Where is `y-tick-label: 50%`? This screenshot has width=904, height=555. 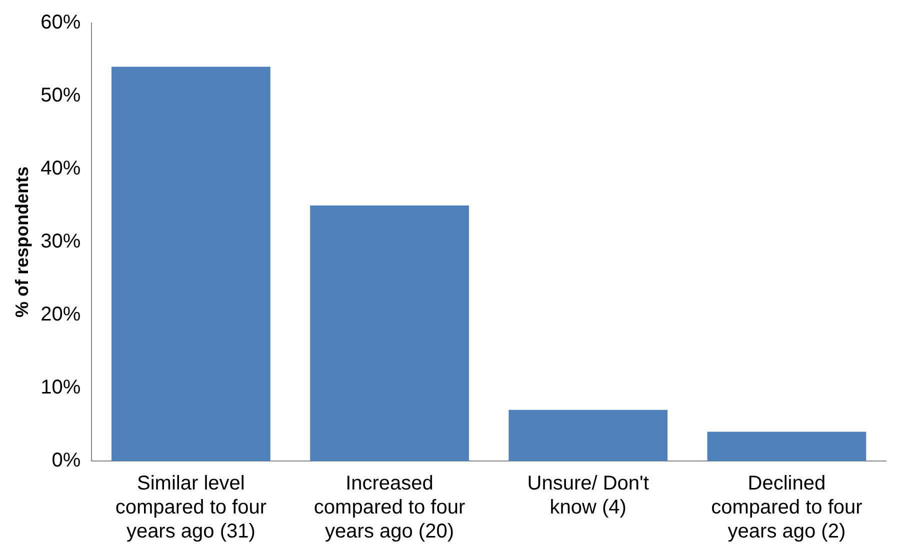
y-tick-label: 50% is located at coordinates (60, 95).